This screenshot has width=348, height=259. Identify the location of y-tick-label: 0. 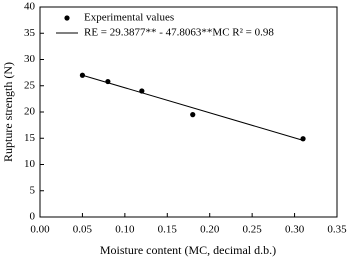
(33, 217).